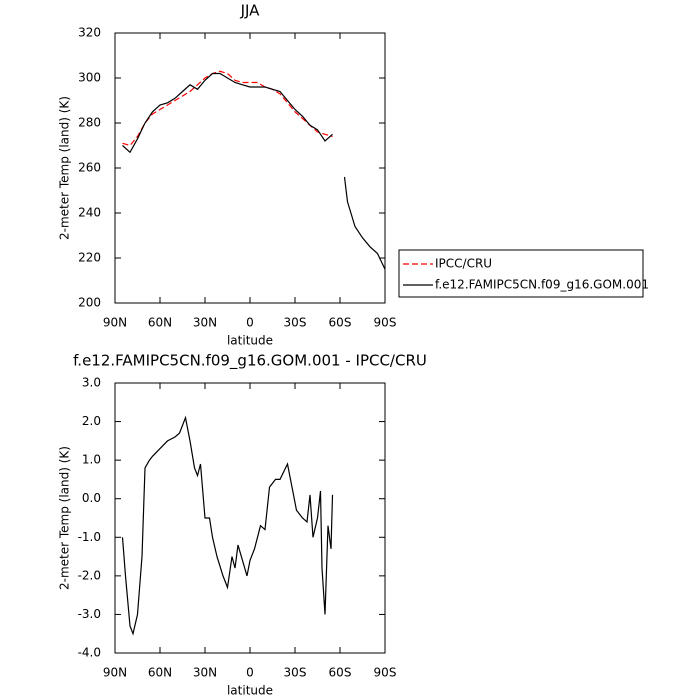  I want to click on legend-label: IPCC/CRU, so click(463, 264).